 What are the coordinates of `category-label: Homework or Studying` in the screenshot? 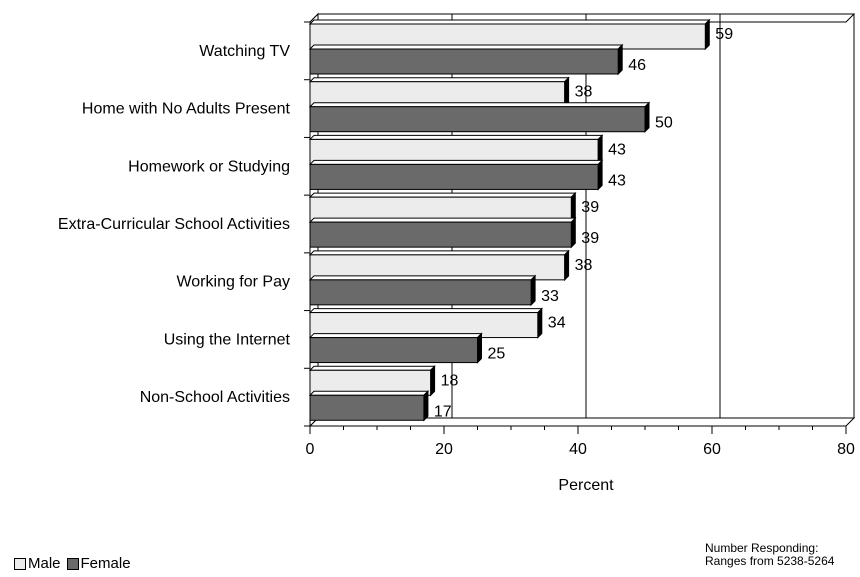 It's located at (209, 166).